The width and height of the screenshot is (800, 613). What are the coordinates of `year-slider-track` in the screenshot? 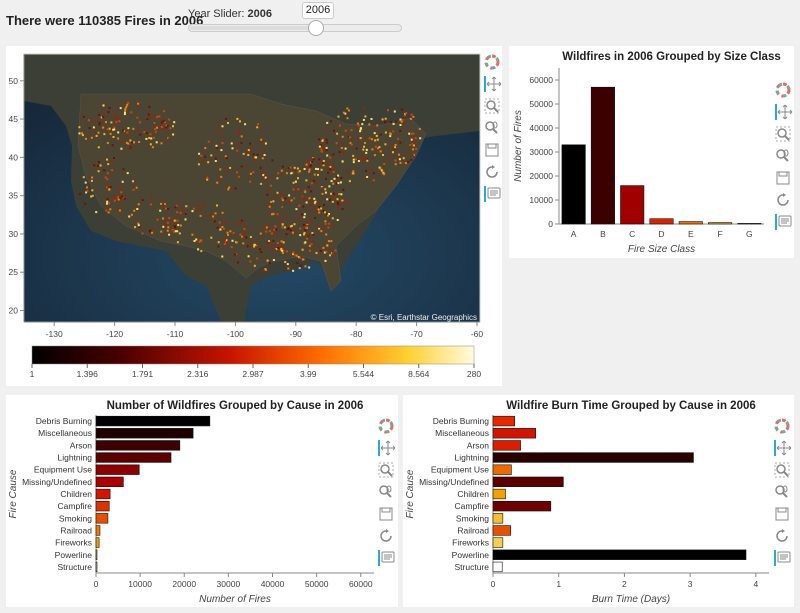 It's located at (295, 28).